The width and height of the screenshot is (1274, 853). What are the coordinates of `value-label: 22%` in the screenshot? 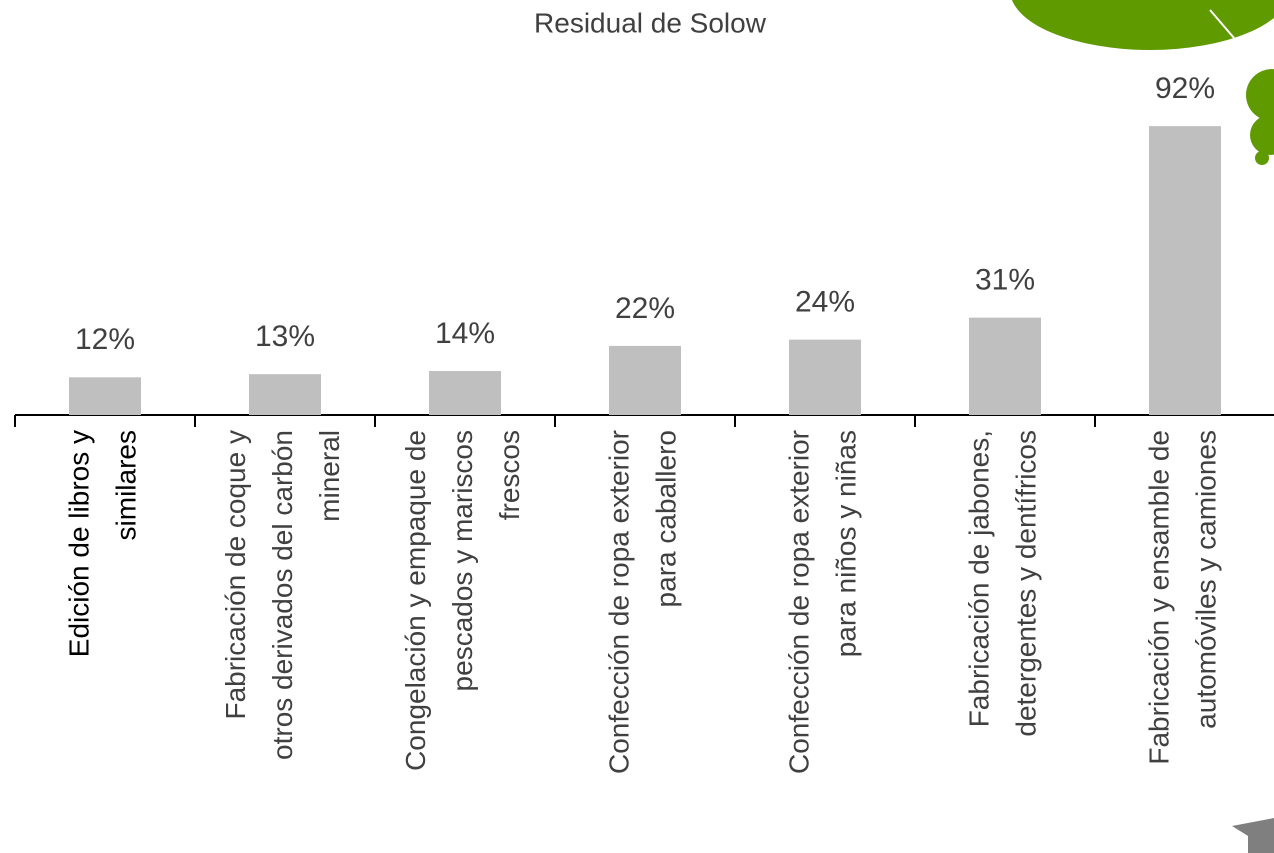 It's located at (645, 308).